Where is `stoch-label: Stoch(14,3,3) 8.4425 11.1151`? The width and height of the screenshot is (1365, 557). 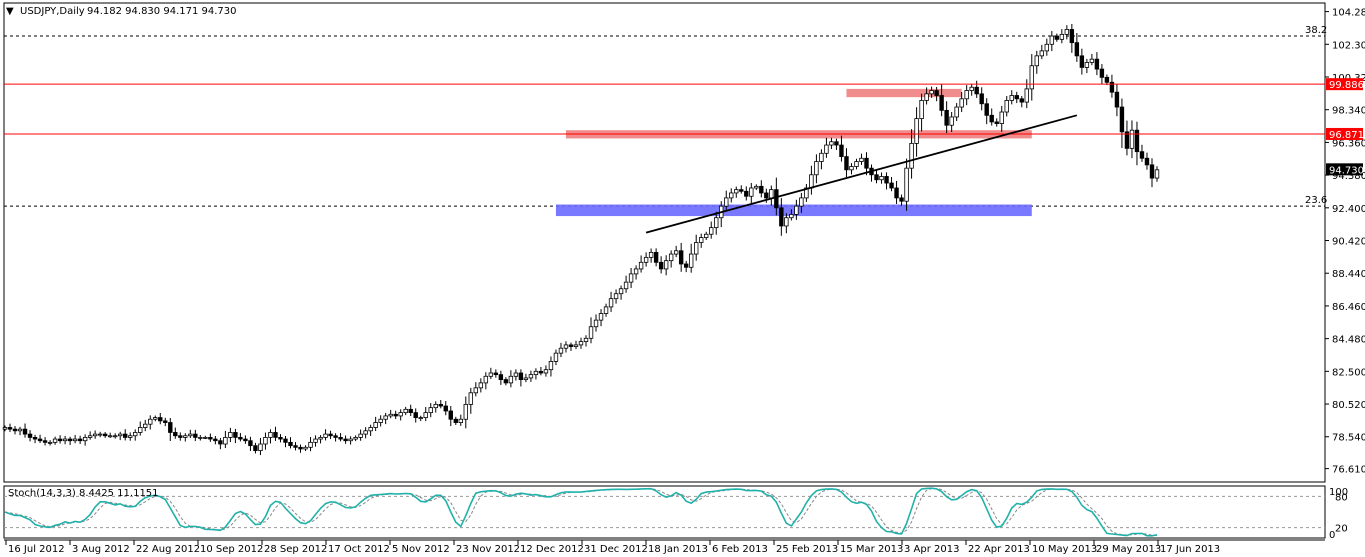
stoch-label: Stoch(14,3,3) 8.4425 11.1151 is located at coordinates (83, 493).